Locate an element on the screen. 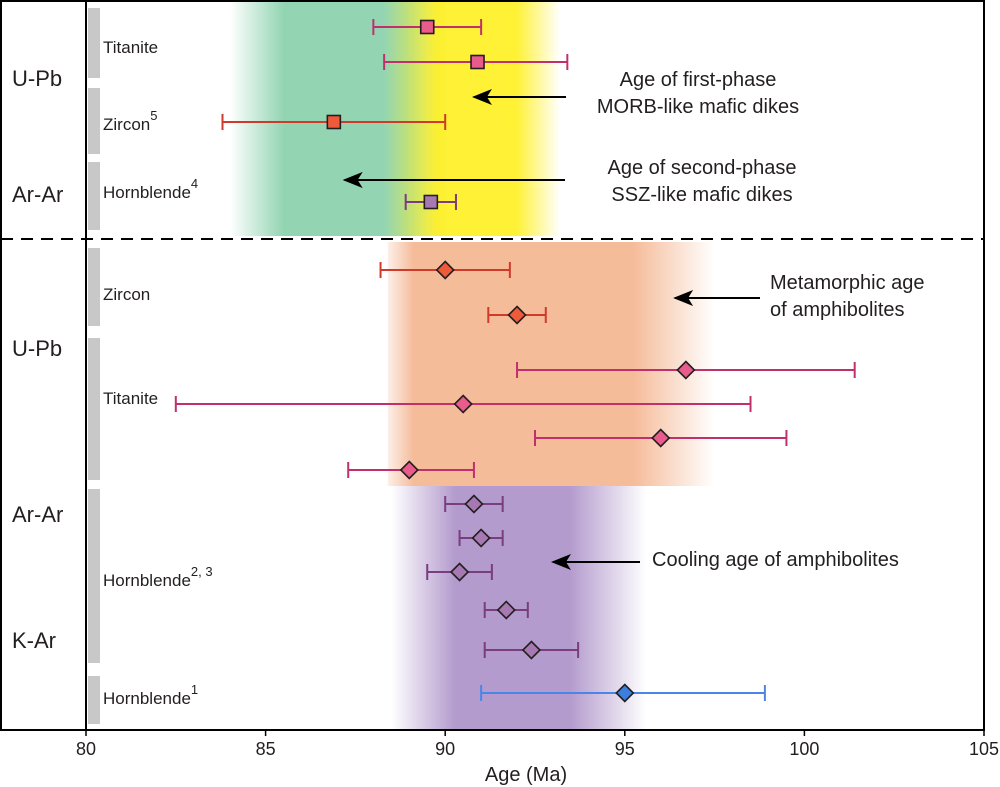  annotation-first-phase: Age of first-phase MORB-like mafic dikes is located at coordinates (698, 93).